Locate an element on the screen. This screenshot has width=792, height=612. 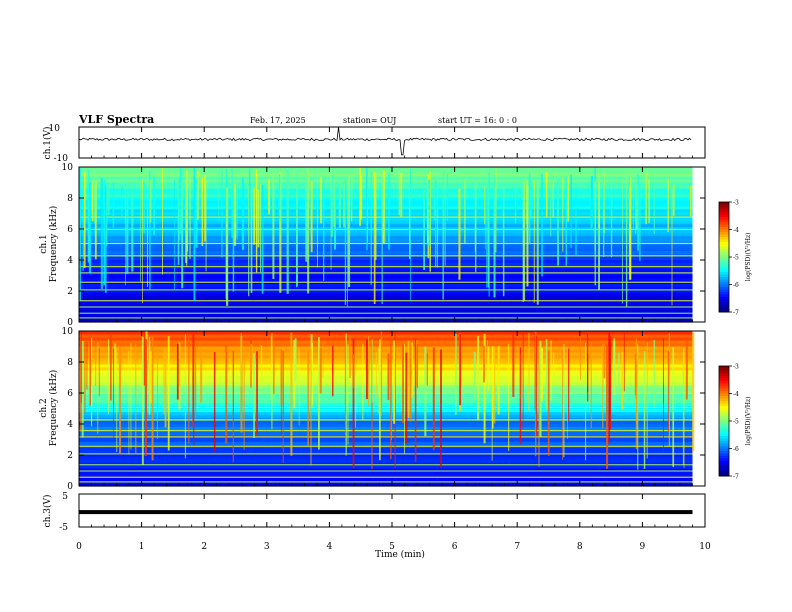
ch1-waveform-frame is located at coordinates (392, 142).